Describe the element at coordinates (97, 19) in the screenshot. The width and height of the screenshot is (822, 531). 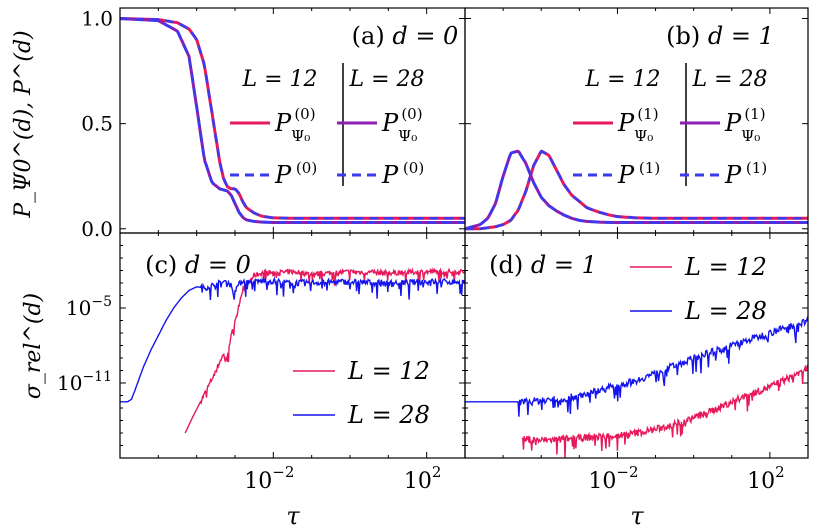
I see `y-tick-label: 1.0` at that location.